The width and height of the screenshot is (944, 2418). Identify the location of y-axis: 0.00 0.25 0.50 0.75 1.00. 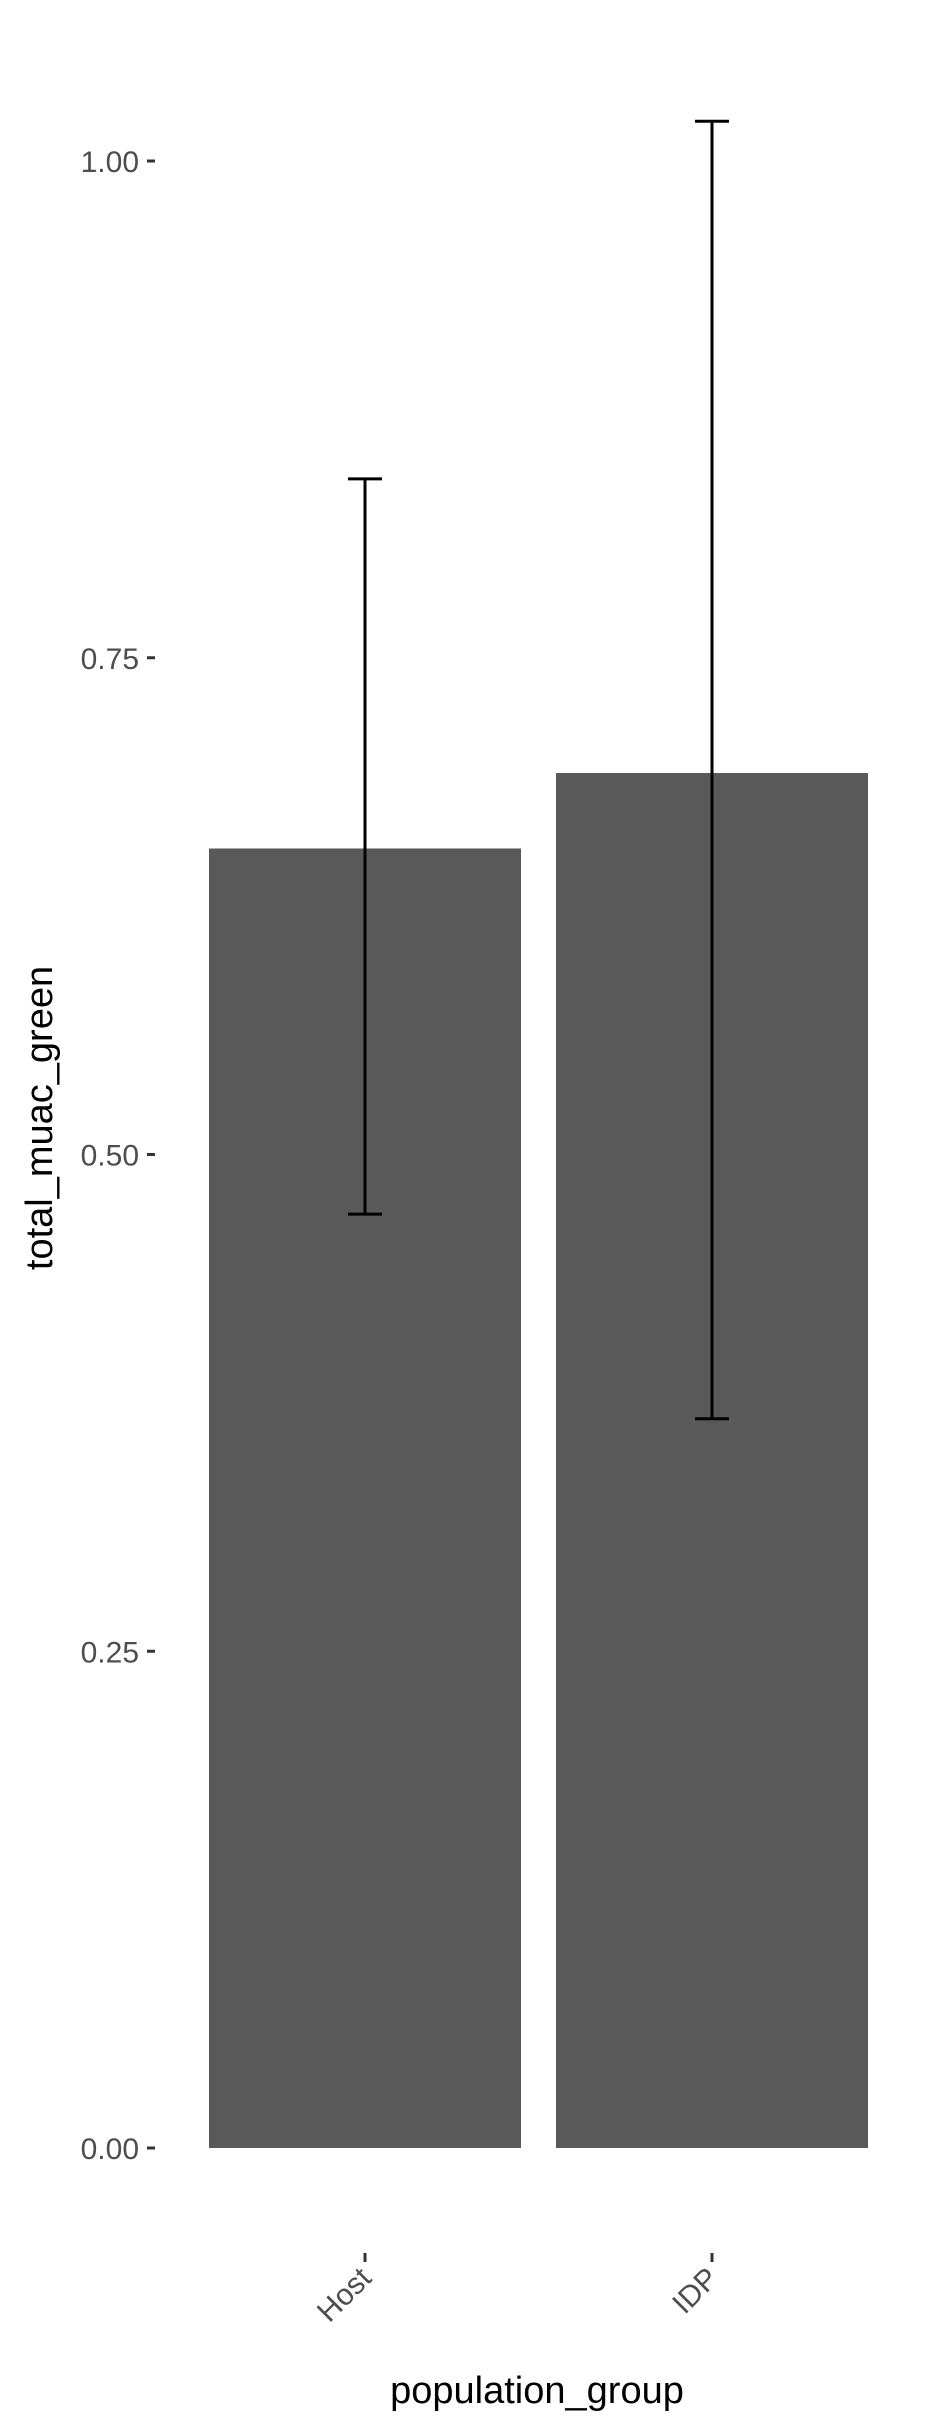
(118, 1156).